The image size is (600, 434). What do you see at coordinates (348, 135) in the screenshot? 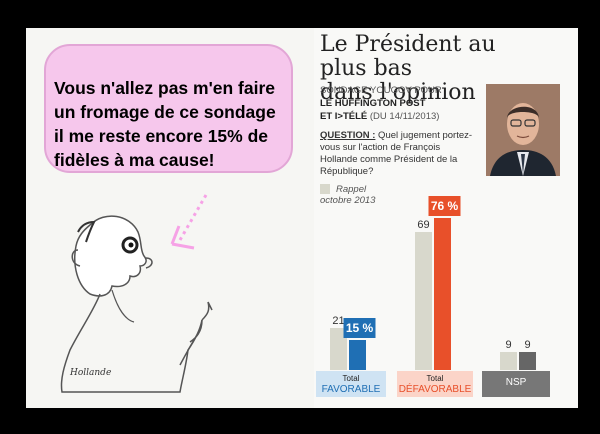
I see `question-label: QUESTION :` at bounding box center [348, 135].